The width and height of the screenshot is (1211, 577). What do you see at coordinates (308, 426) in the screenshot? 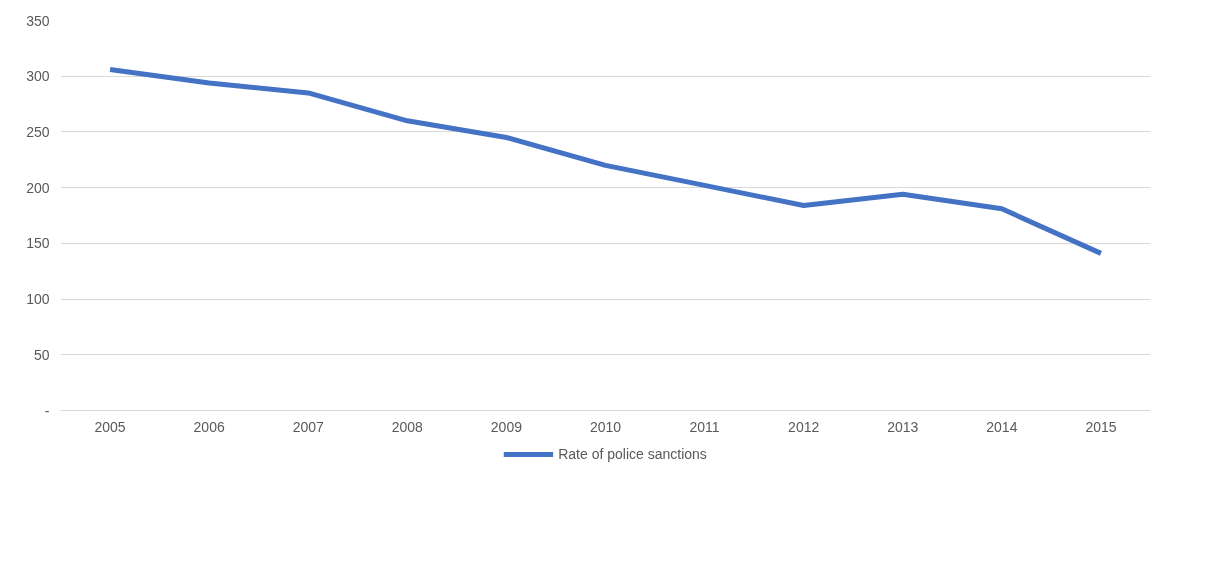
I see `x-tick-label: 2007` at bounding box center [308, 426].